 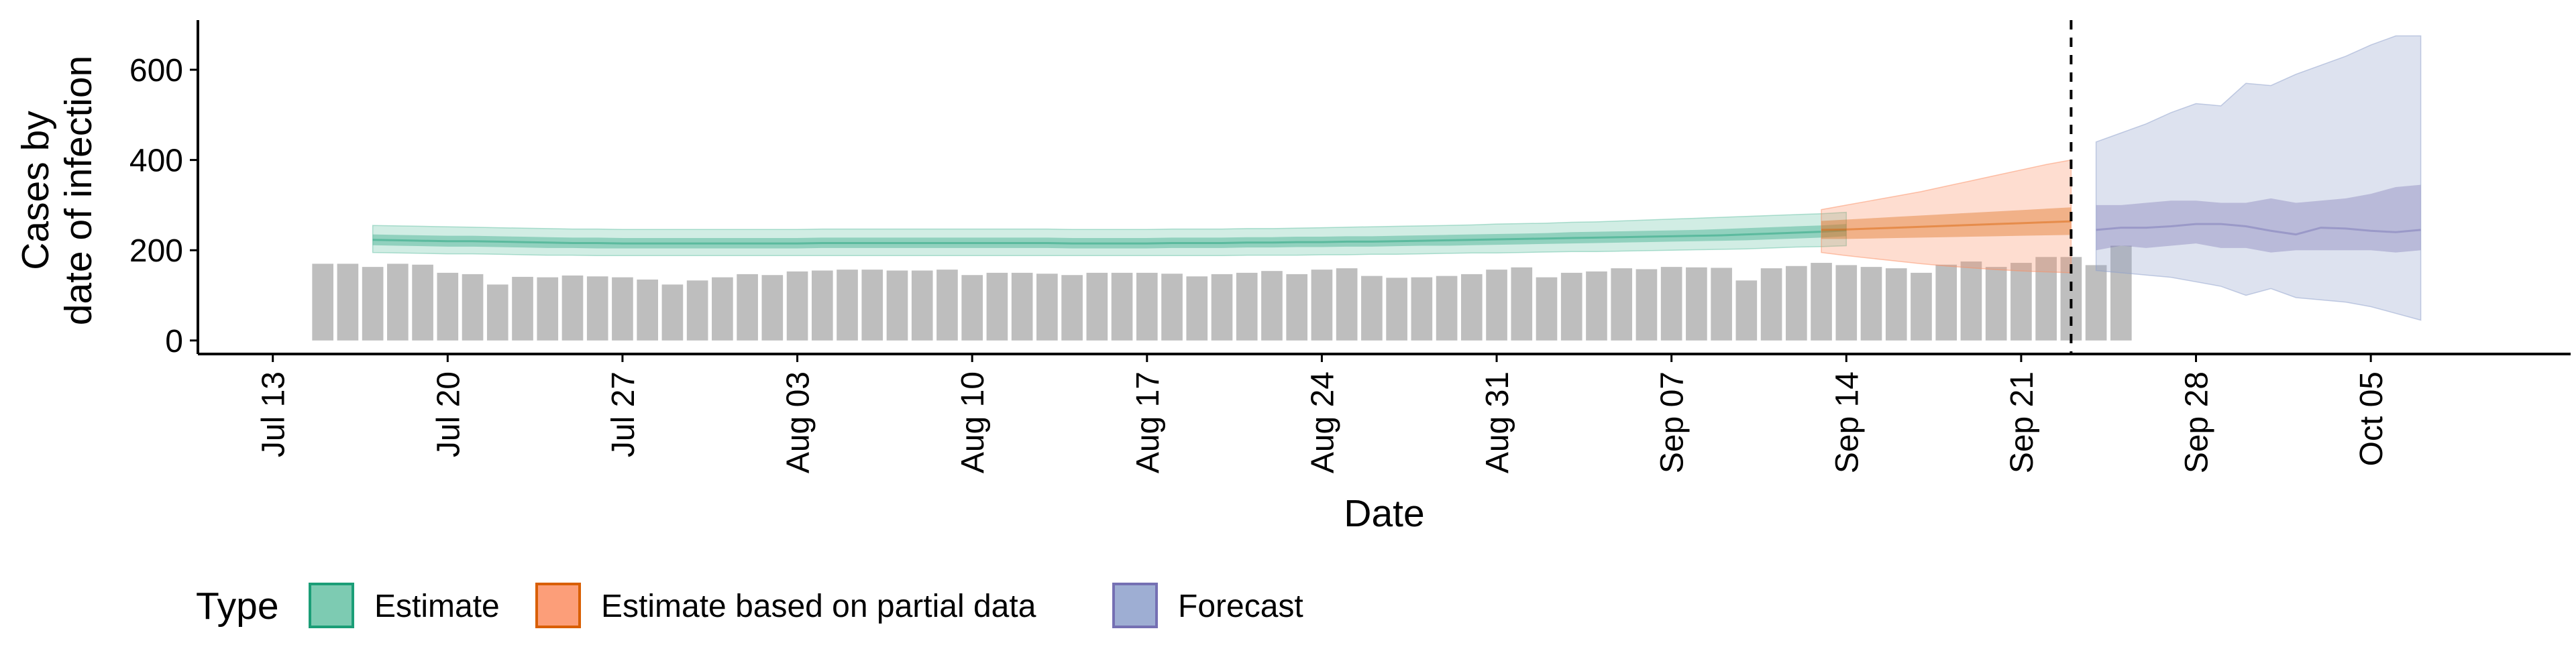 What do you see at coordinates (2372, 418) in the screenshot?
I see `x-tick-label: Oct 05` at bounding box center [2372, 418].